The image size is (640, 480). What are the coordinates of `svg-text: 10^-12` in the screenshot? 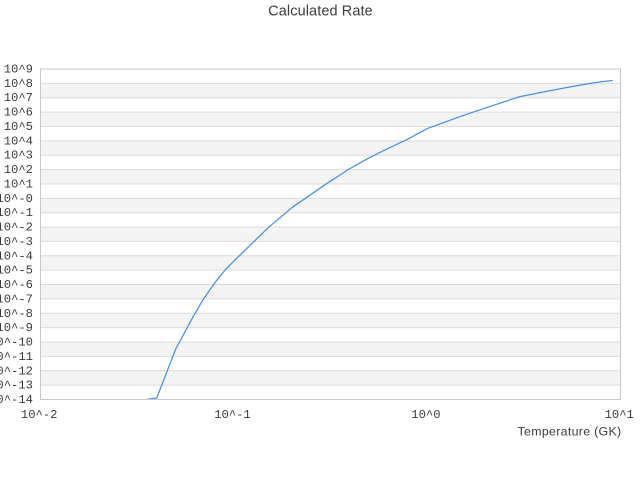 It's located at (16, 371).